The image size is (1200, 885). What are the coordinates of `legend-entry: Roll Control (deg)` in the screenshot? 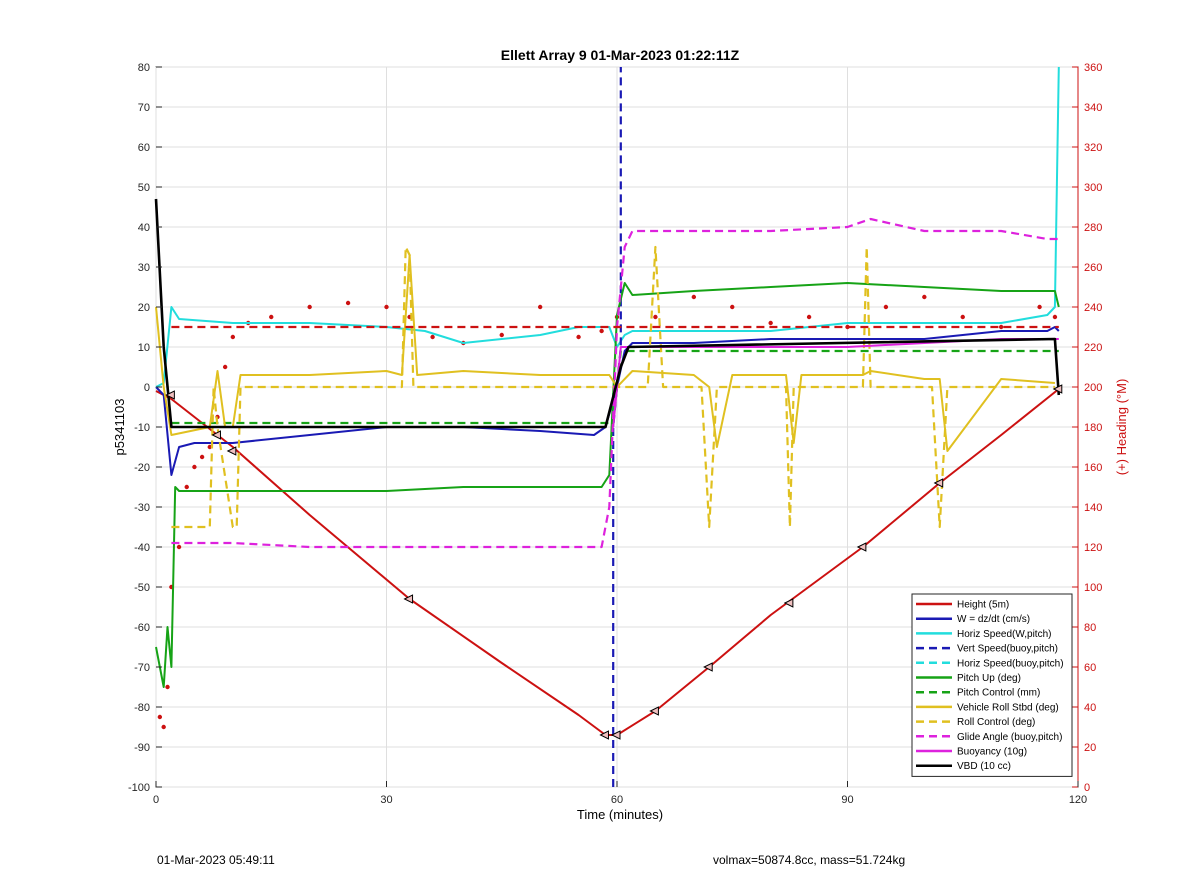 It's located at (996, 722).